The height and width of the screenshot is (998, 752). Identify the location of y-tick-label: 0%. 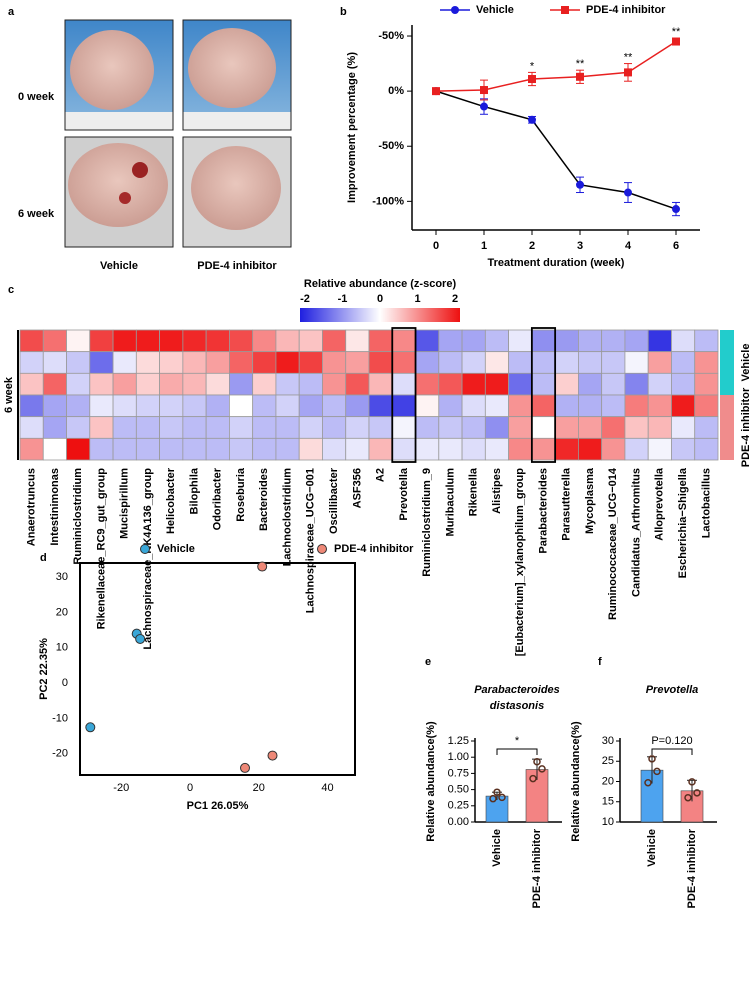
(396, 91).